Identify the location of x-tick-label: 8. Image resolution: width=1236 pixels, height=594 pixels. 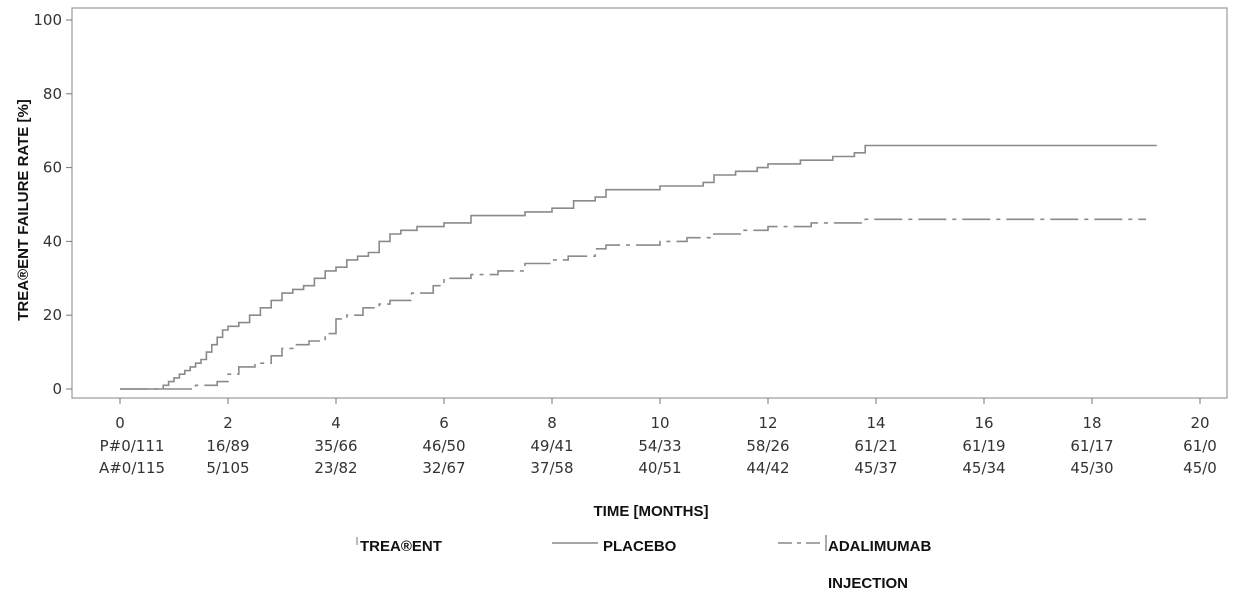
(552, 423).